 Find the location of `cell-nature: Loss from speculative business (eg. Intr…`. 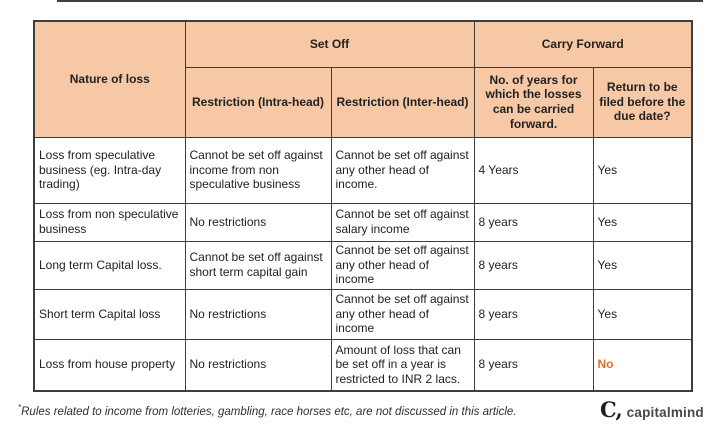

cell-nature: Loss from speculative business (eg. Intr… is located at coordinates (109, 170).